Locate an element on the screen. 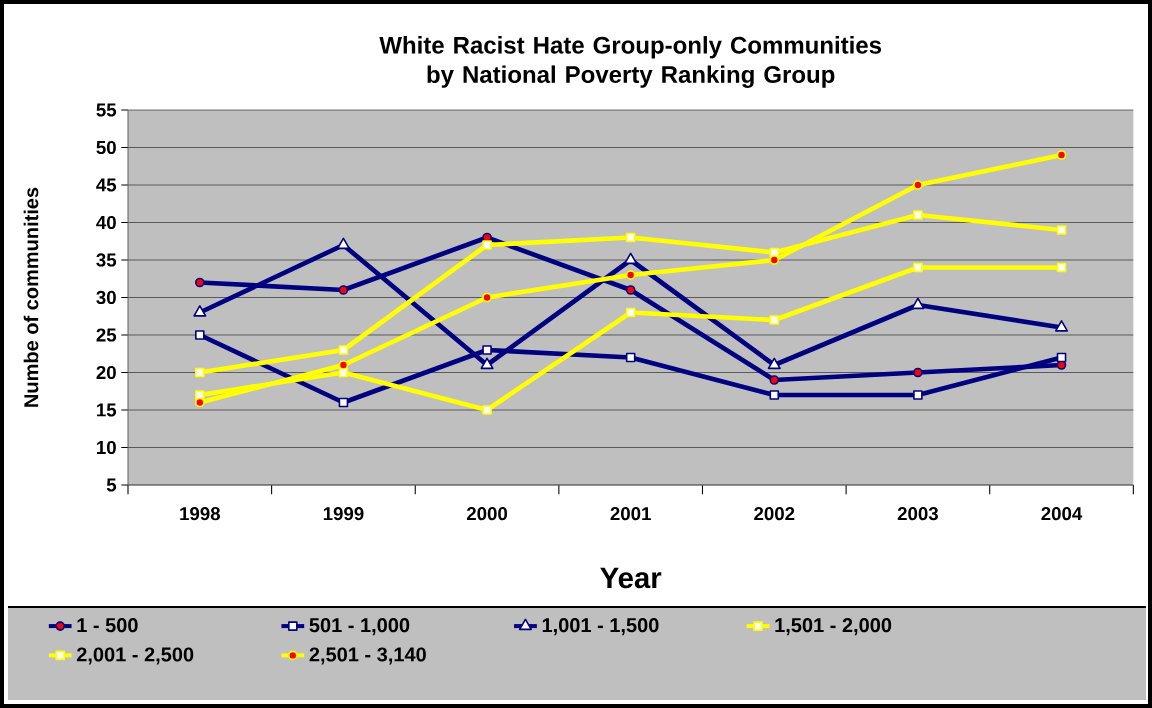  y-tick-label: 5 is located at coordinates (111, 485).